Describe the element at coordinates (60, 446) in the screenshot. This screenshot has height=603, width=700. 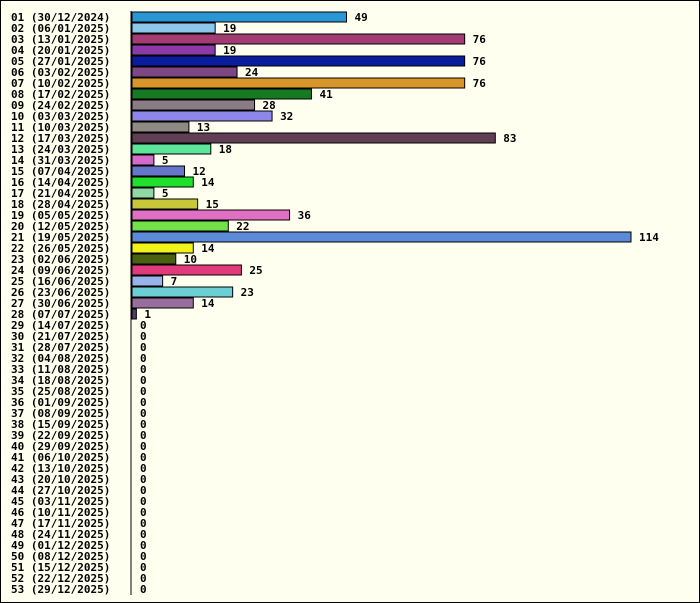
I see `category-label: 40 (29/09/2025)` at that location.